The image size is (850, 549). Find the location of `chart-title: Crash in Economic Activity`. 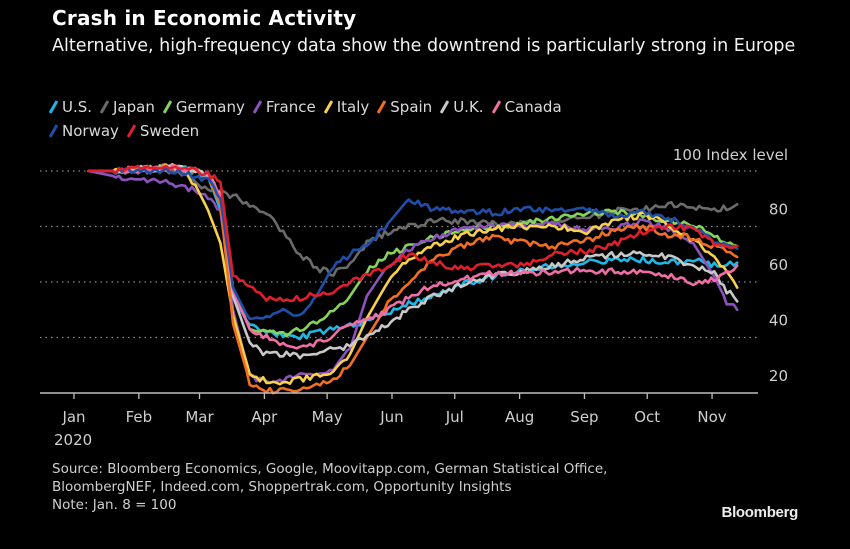

chart-title: Crash in Economic Activity is located at coordinates (204, 18).